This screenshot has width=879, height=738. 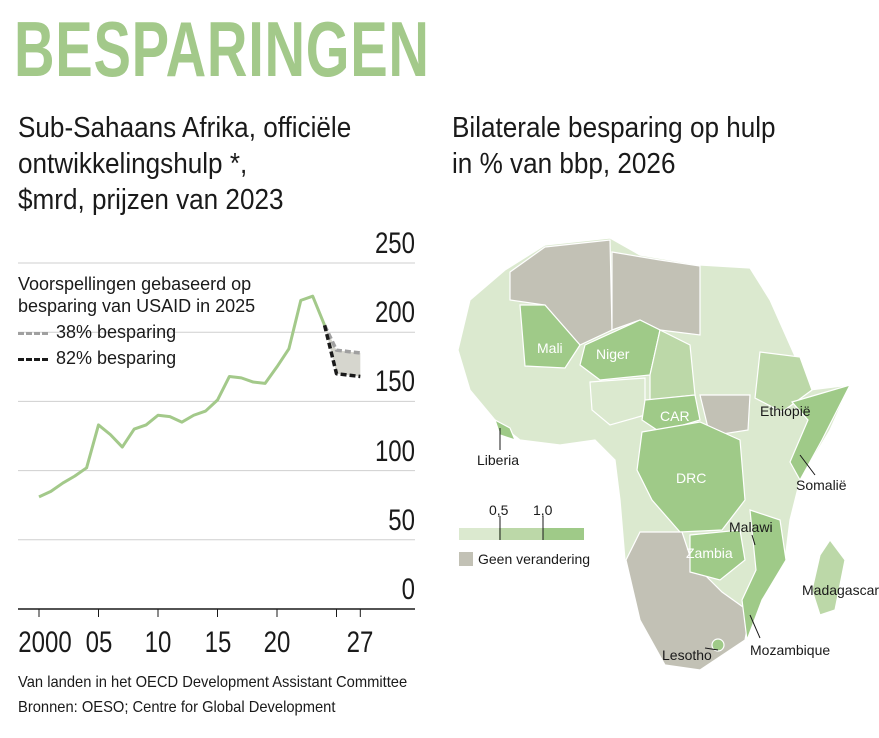 I want to click on country-southern-africa, so click(x=688, y=601).